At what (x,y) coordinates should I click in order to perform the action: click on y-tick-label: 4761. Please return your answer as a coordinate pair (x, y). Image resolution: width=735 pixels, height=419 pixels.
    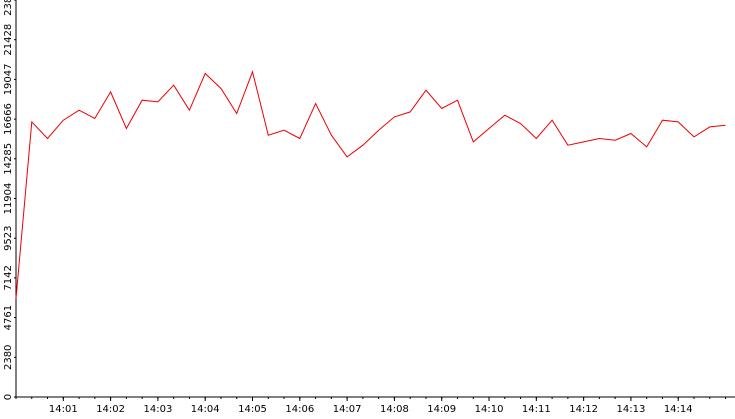
    Looking at the image, I should click on (8, 317).